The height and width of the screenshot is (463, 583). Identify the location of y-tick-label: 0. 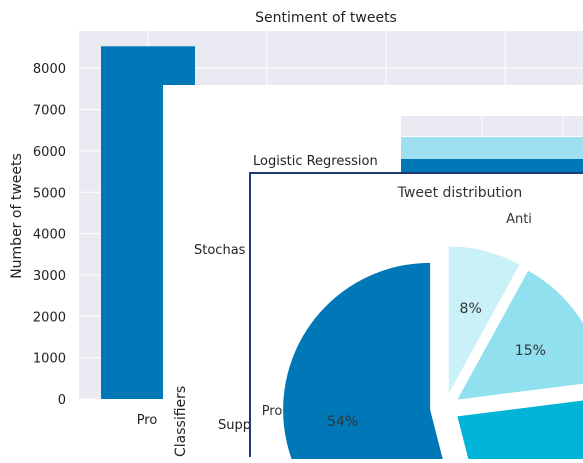
(62, 400).